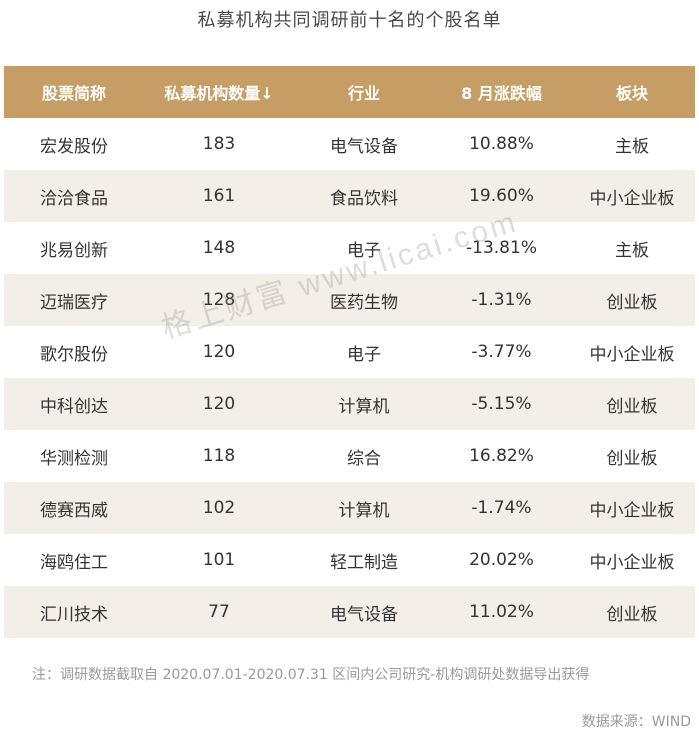 This screenshot has width=699, height=738. Describe the element at coordinates (219, 456) in the screenshot. I see `cell-institution-count: 118` at that location.